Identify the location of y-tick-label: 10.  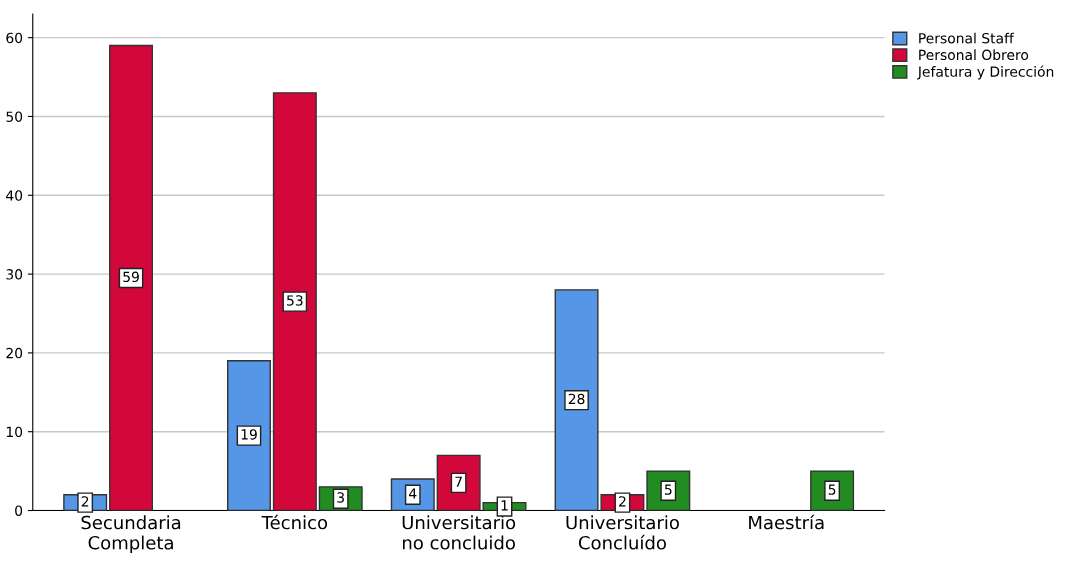
(14, 432).